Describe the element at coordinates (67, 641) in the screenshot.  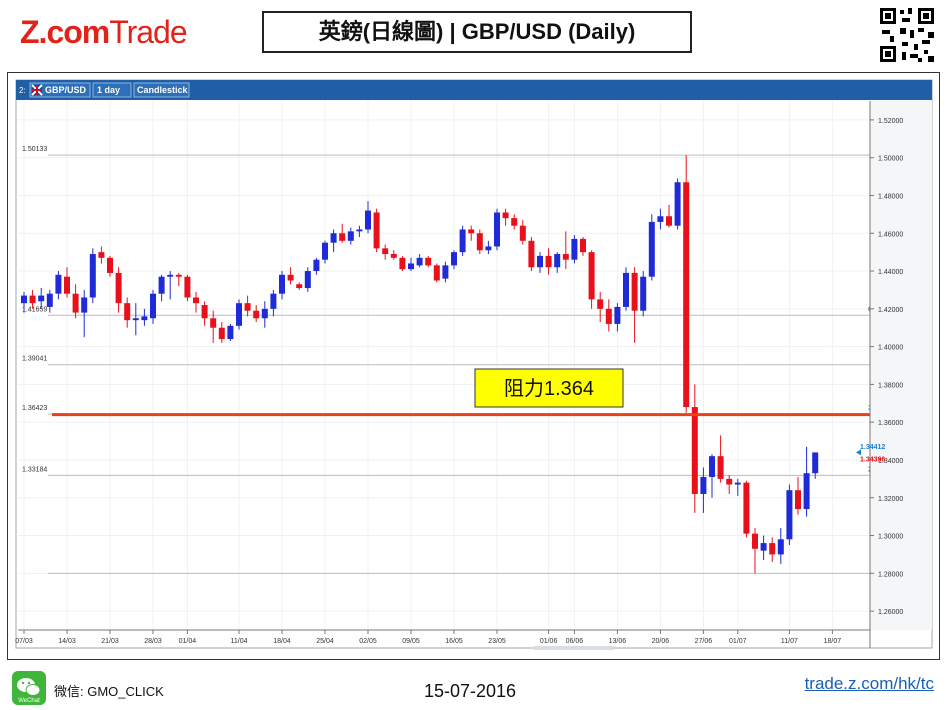
I see `x-tick-label: 14/03` at that location.